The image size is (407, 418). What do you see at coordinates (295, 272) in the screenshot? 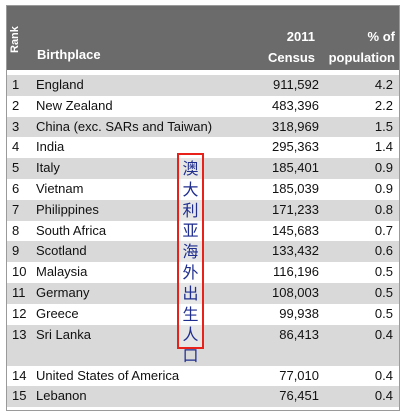
I see `census-cell: 116,196` at bounding box center [295, 272].